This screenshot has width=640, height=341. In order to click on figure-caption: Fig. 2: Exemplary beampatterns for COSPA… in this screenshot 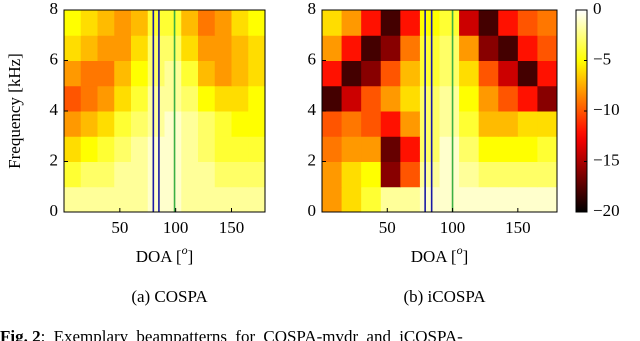, I will do `click(231, 334)`.